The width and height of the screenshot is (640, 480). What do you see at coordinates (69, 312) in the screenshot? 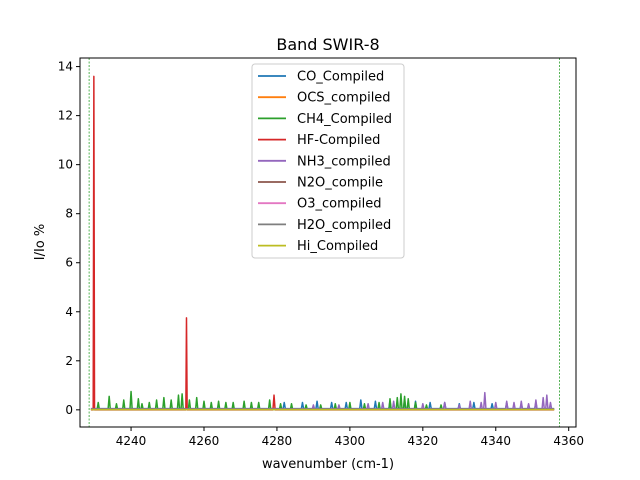
I see `y-tick-label: 4` at bounding box center [69, 312].